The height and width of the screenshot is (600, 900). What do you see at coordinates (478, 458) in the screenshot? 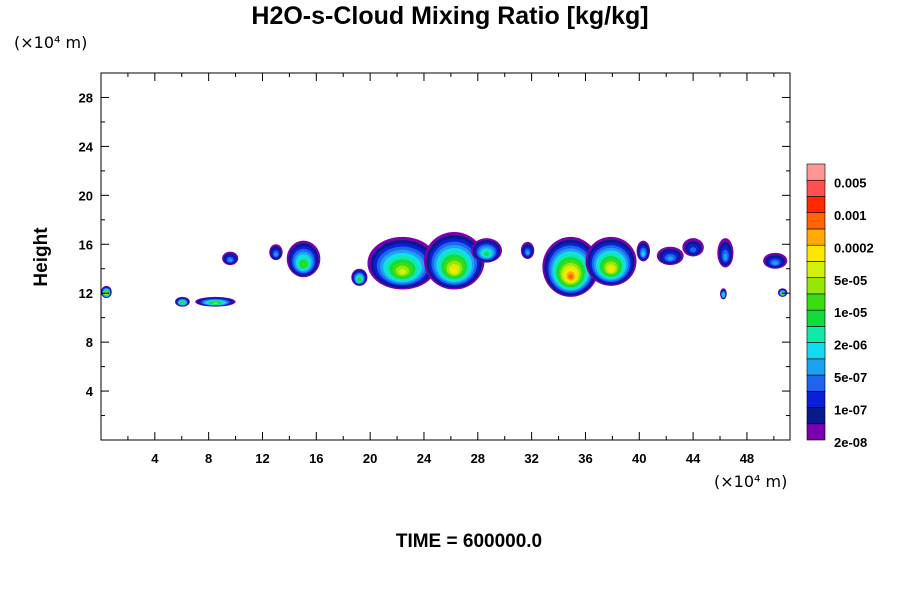
I see `x-tick-label: 28` at bounding box center [478, 458].